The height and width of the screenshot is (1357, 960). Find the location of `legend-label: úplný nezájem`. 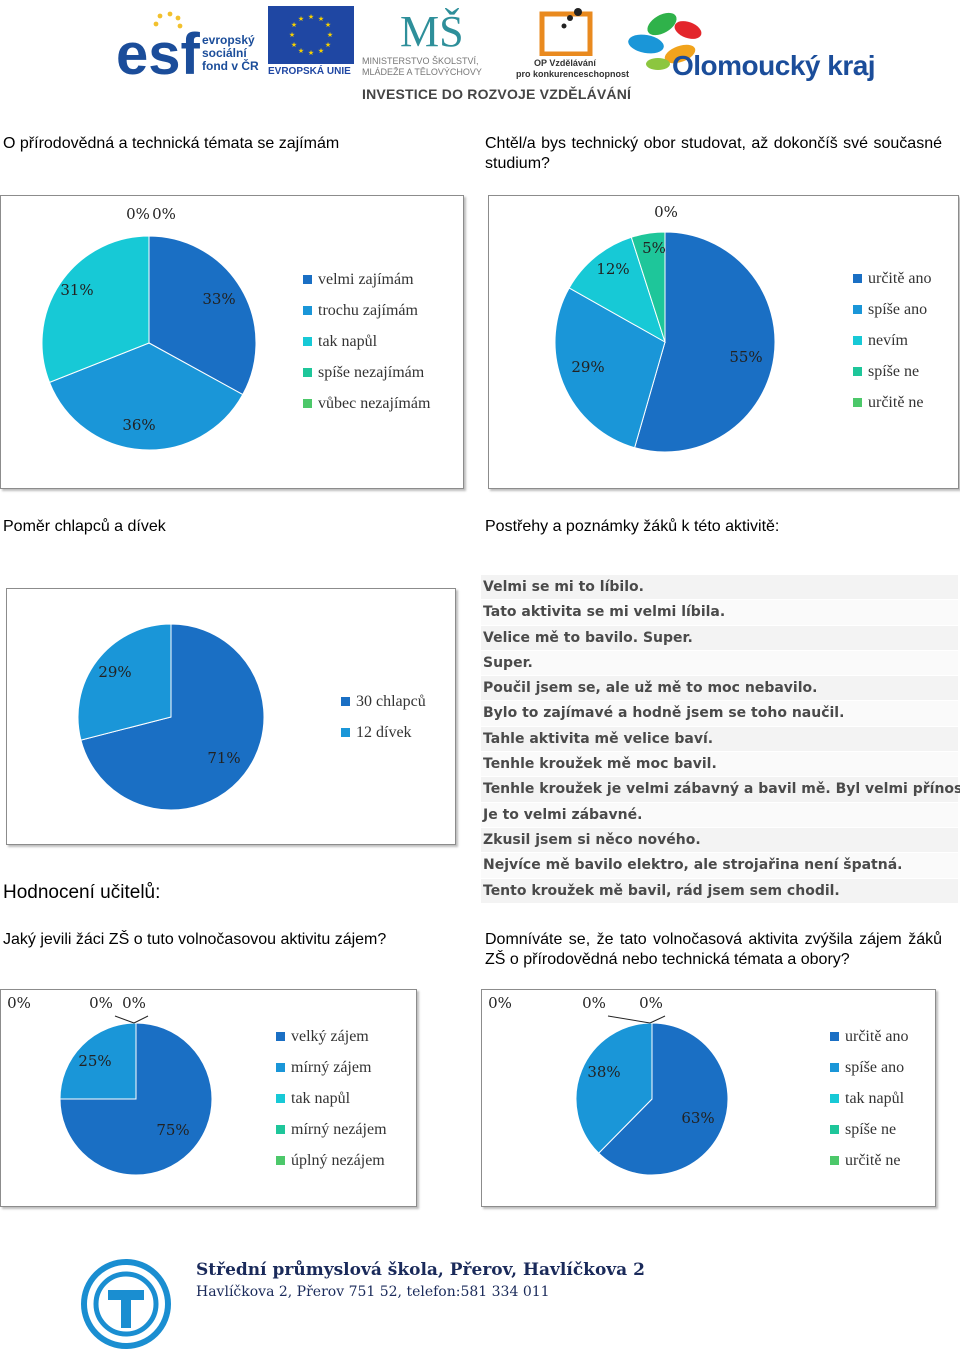

legend-label: úplný nezájem is located at coordinates (338, 1160).